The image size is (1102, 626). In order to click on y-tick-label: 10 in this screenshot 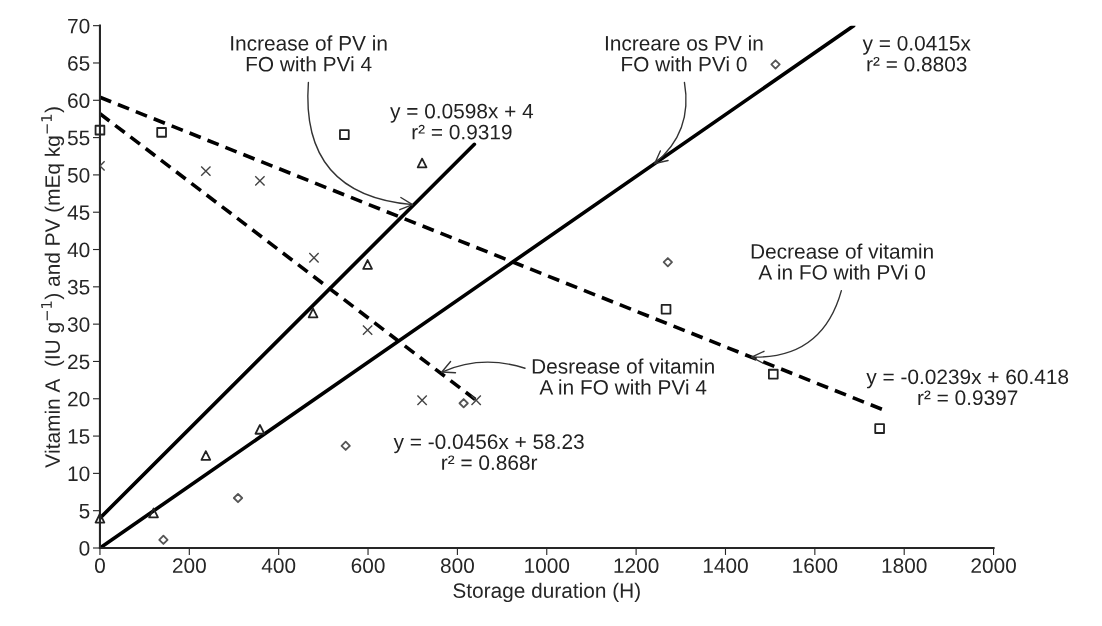, I will do `click(79, 474)`.